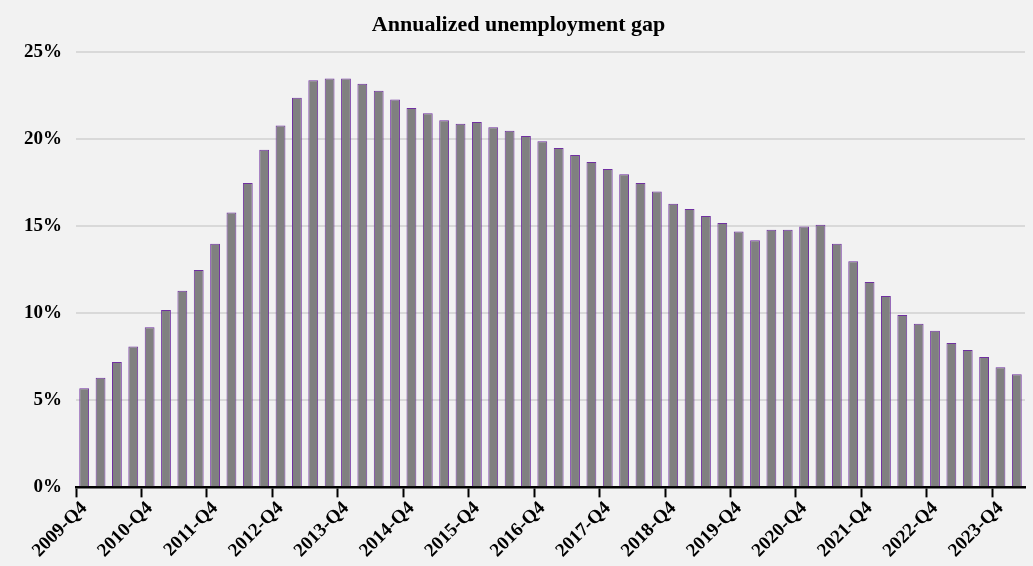  What do you see at coordinates (43, 138) in the screenshot?
I see `y-tick-label: 20%` at bounding box center [43, 138].